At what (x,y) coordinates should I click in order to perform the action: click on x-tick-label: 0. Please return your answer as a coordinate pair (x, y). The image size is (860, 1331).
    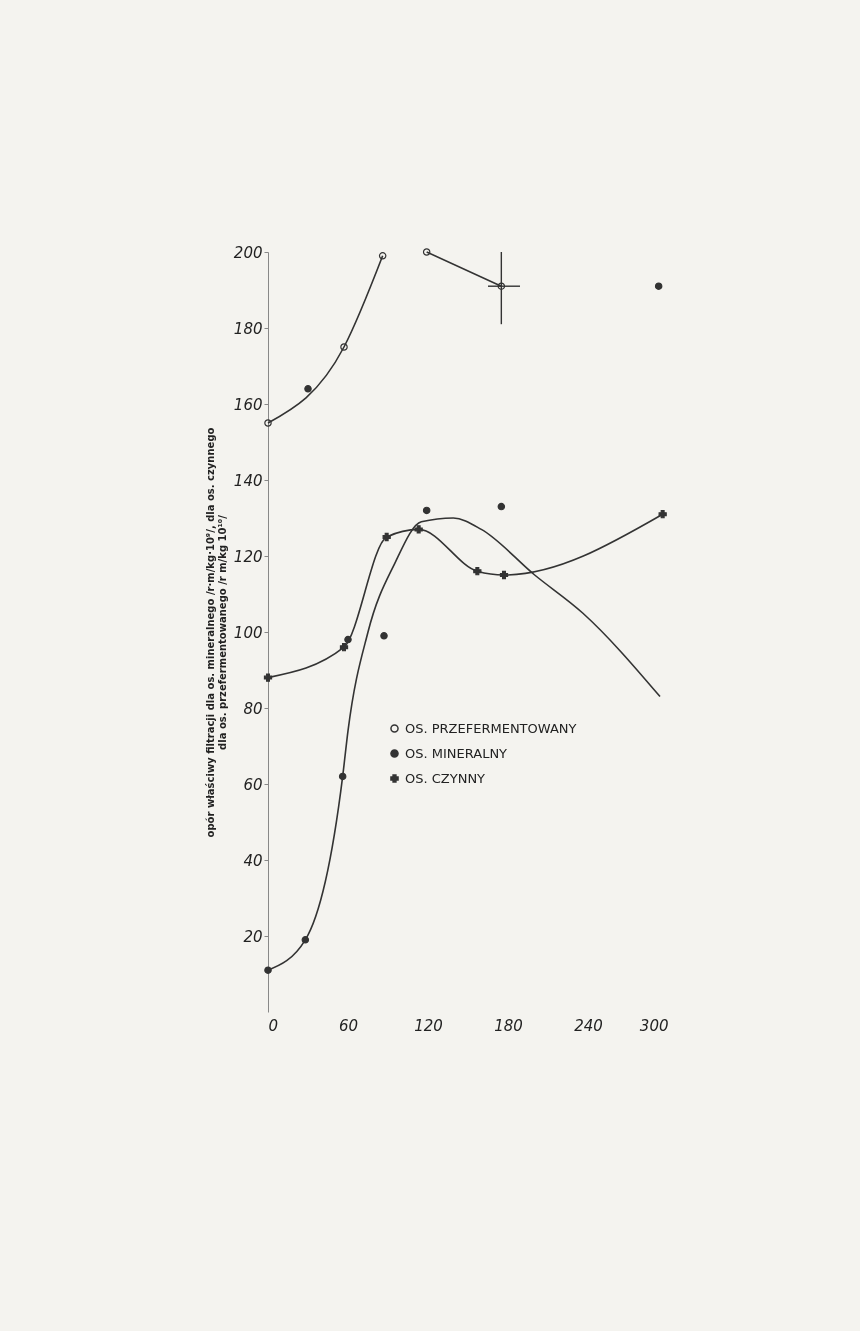
    Looking at the image, I should click on (273, 1025).